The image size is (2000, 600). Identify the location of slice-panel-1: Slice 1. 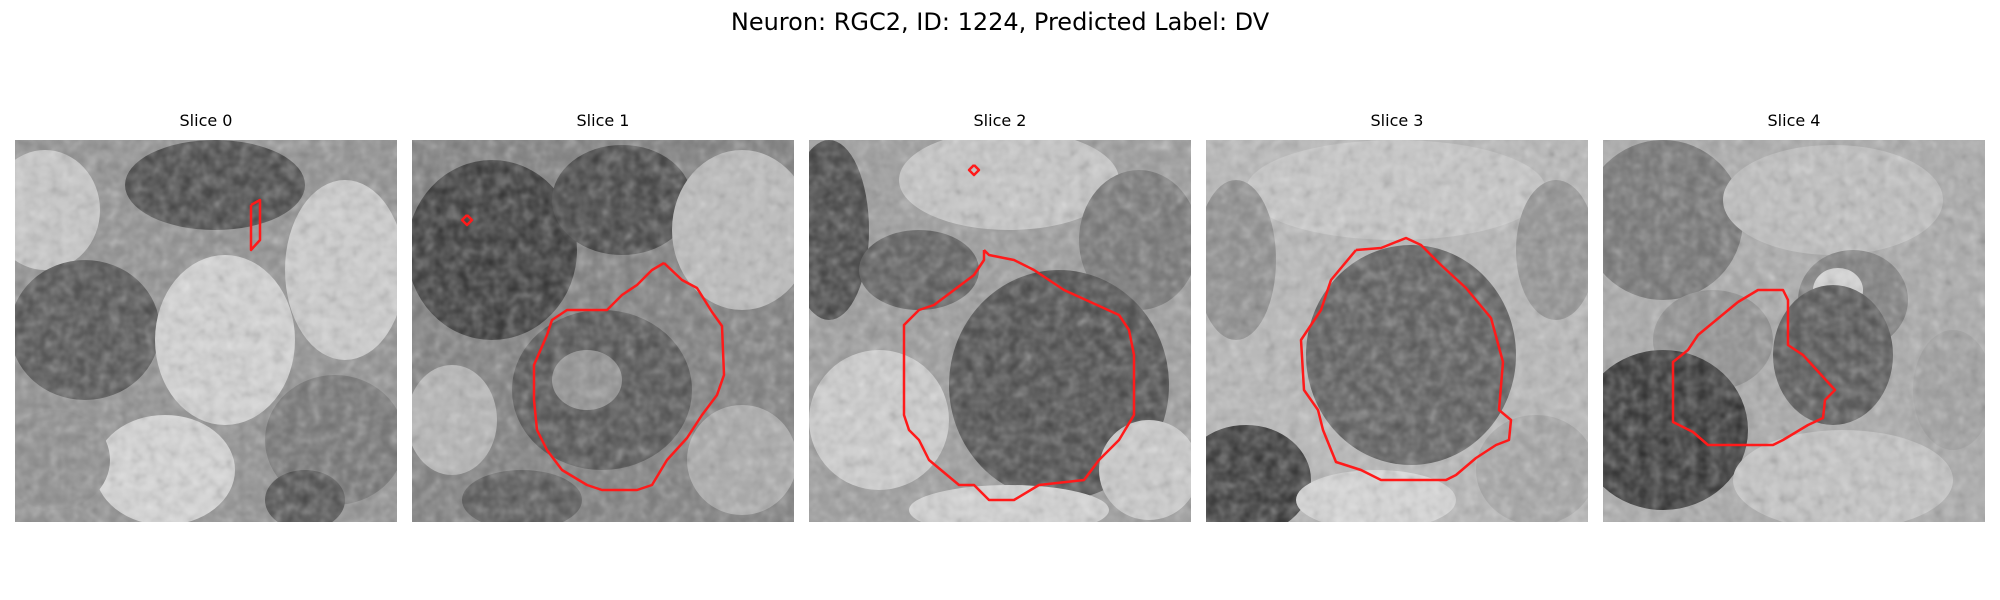
(603, 316).